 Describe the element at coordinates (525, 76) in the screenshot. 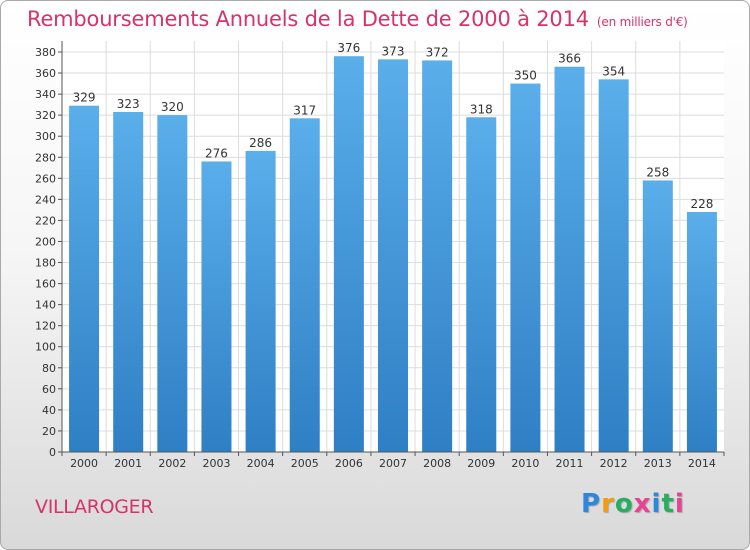

I see `data-label: 350` at that location.